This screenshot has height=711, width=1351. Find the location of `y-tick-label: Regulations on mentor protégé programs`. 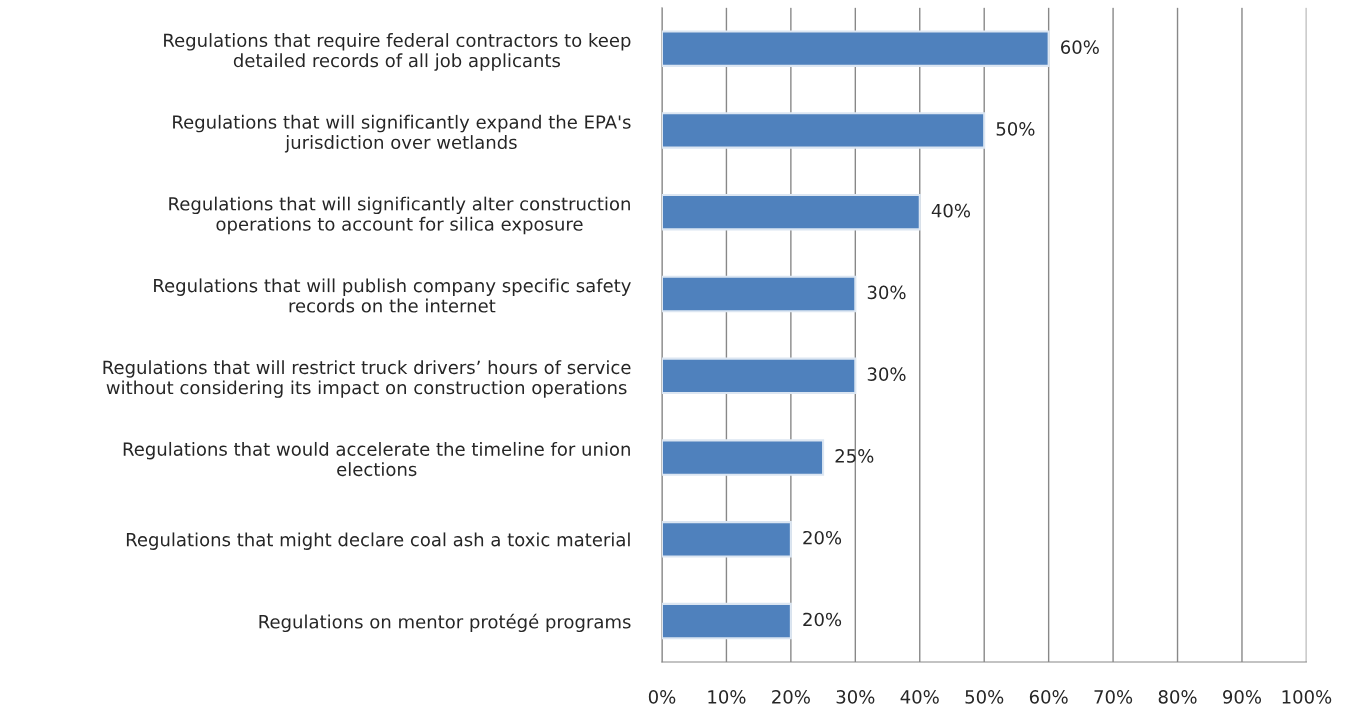

y-tick-label: Regulations on mentor protégé programs is located at coordinates (445, 623).